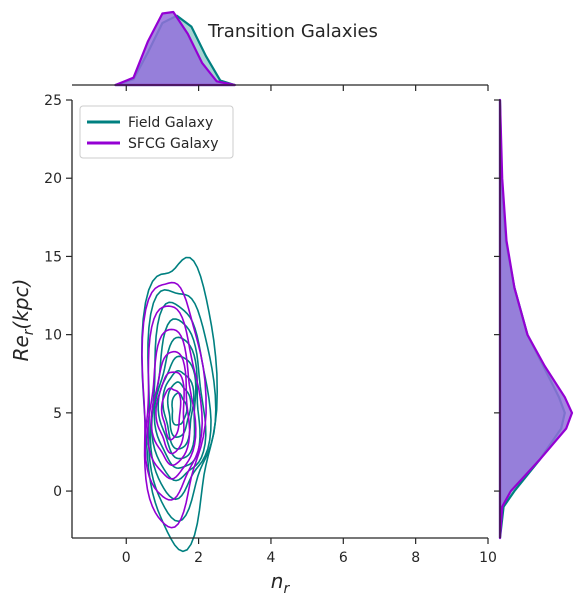 The image size is (584, 603). What do you see at coordinates (156, 132) in the screenshot?
I see `legend: Field Galaxy SFCG Galaxy` at bounding box center [156, 132].